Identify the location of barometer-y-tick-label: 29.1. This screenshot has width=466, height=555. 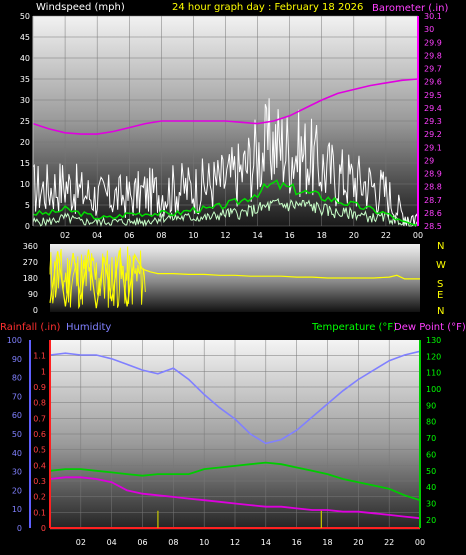
(433, 147).